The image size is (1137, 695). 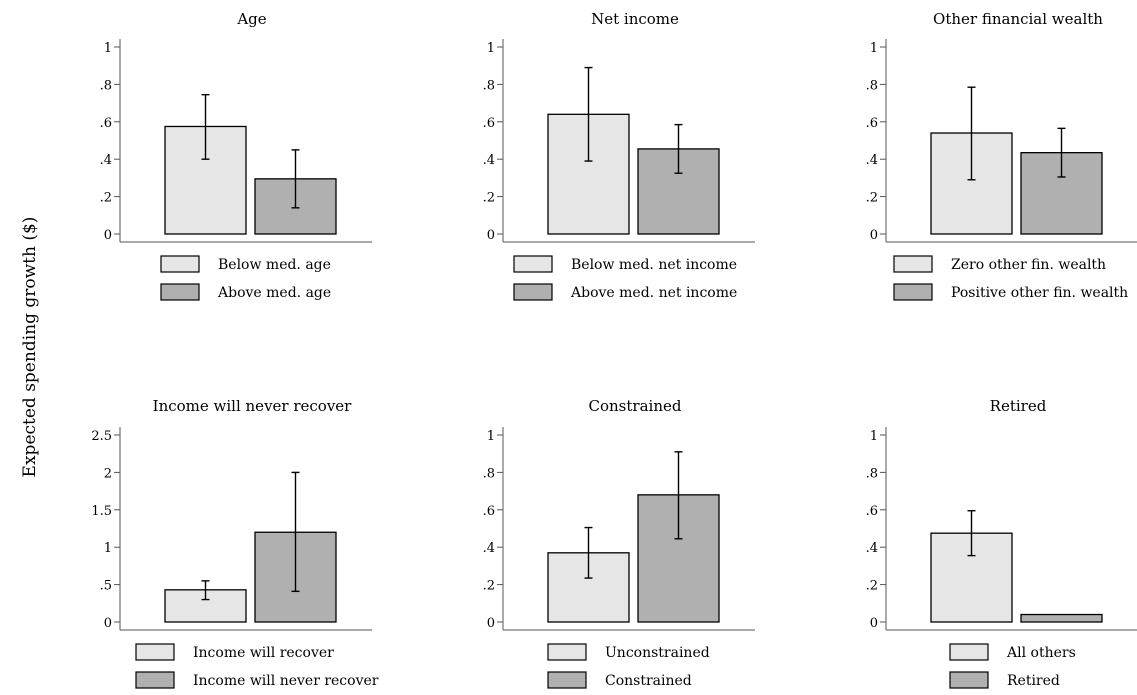 What do you see at coordinates (274, 293) in the screenshot?
I see `legend-label: Above med. age` at bounding box center [274, 293].